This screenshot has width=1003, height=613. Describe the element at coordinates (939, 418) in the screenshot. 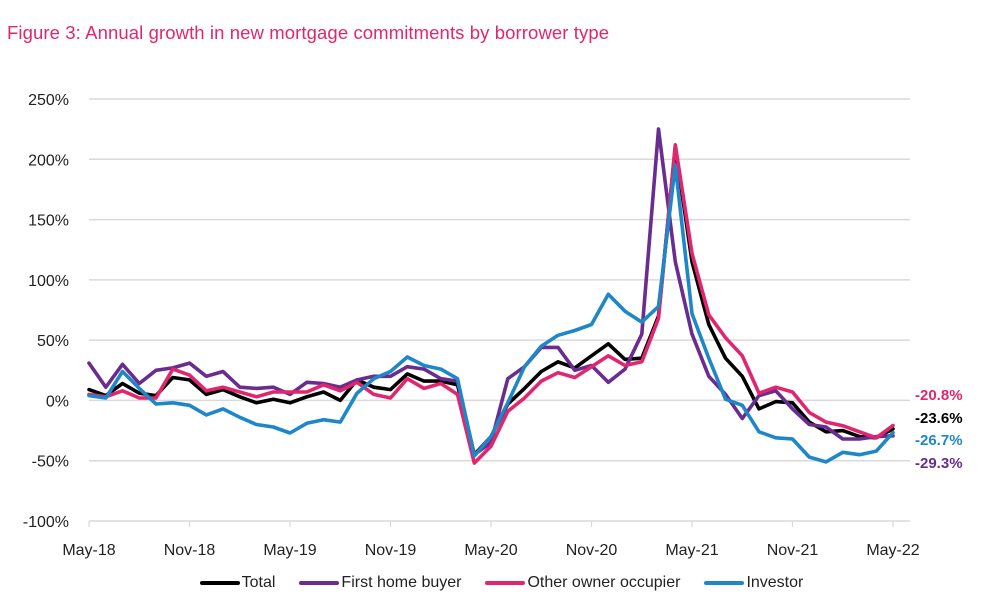

I see `end-label-total: -23.6%` at that location.